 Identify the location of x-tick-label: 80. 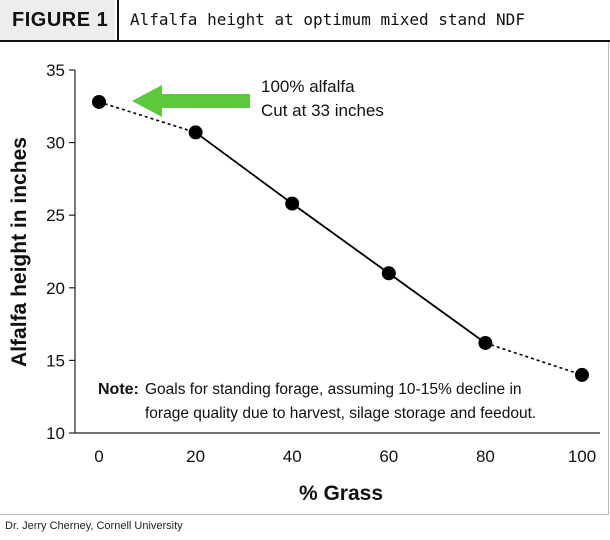
(485, 456).